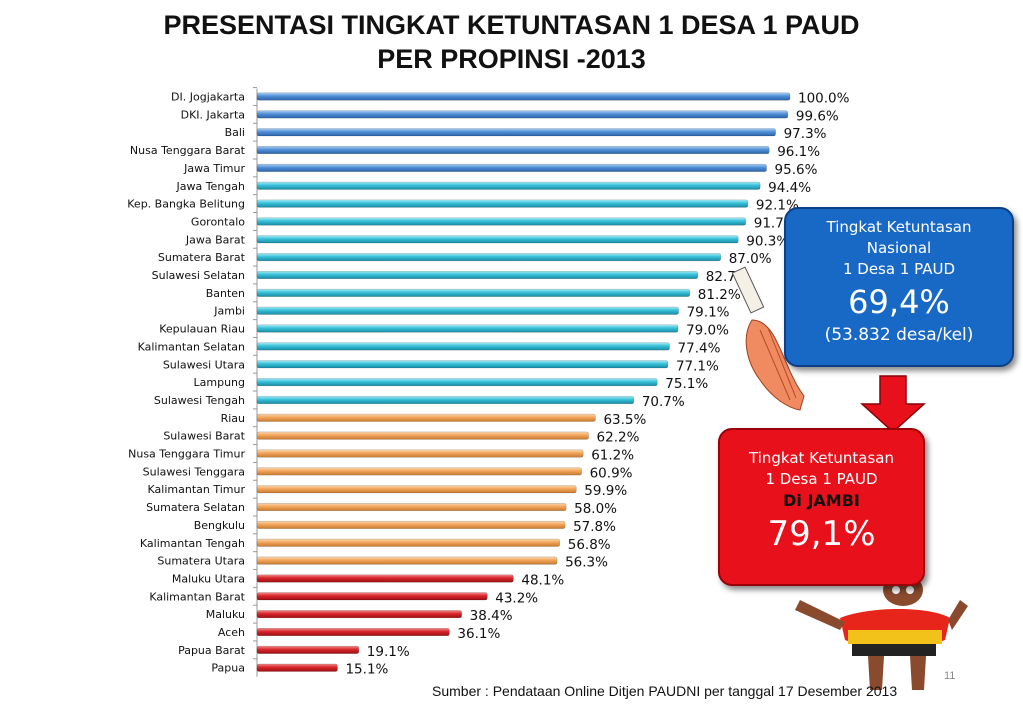 This screenshot has height=708, width=1023. What do you see at coordinates (411, 507) in the screenshot?
I see `bar-sumatera-selatan` at bounding box center [411, 507].